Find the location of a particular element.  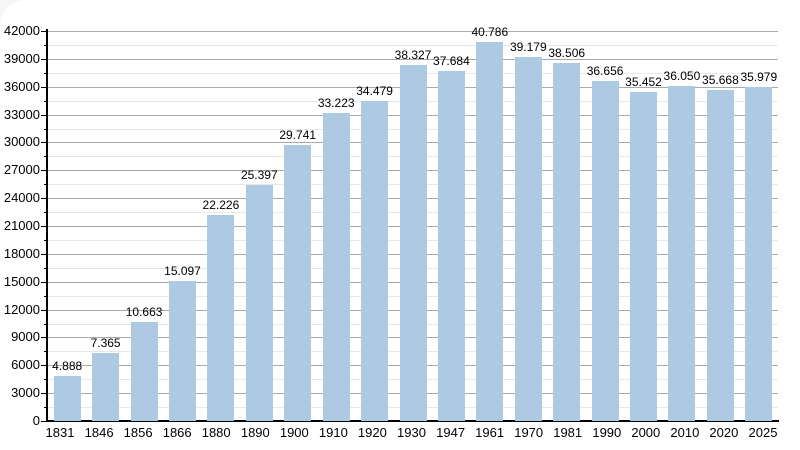

y-axis-tick-label: 27000 is located at coordinates (21, 170).